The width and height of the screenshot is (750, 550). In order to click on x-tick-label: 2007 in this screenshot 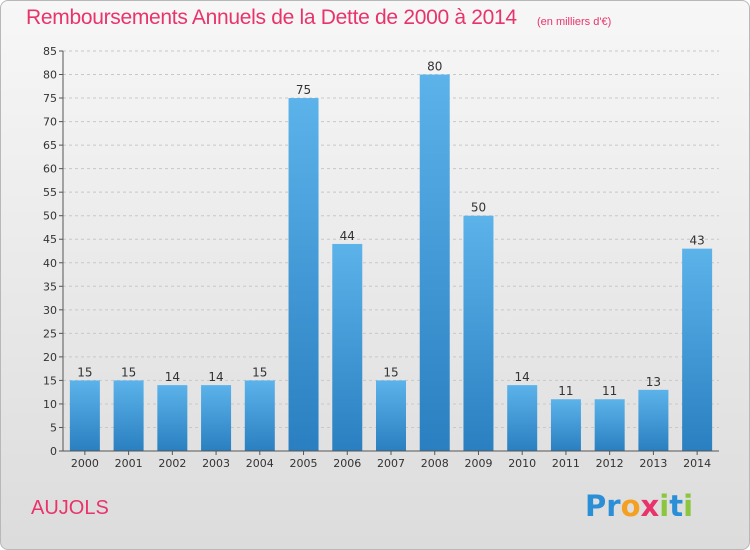, I will do `click(391, 463)`.